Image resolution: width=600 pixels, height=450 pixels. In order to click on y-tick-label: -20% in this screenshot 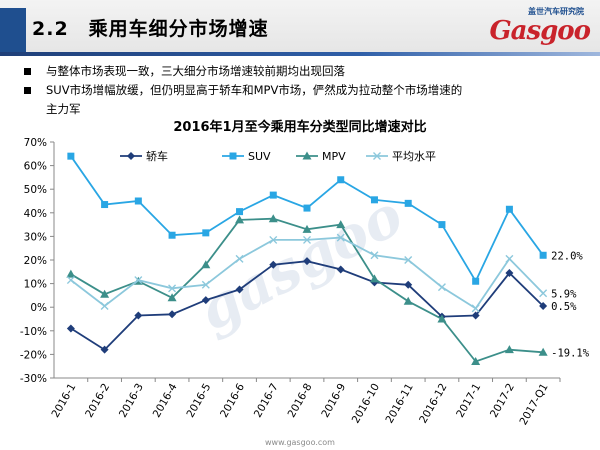, I will do `click(33, 355)`.